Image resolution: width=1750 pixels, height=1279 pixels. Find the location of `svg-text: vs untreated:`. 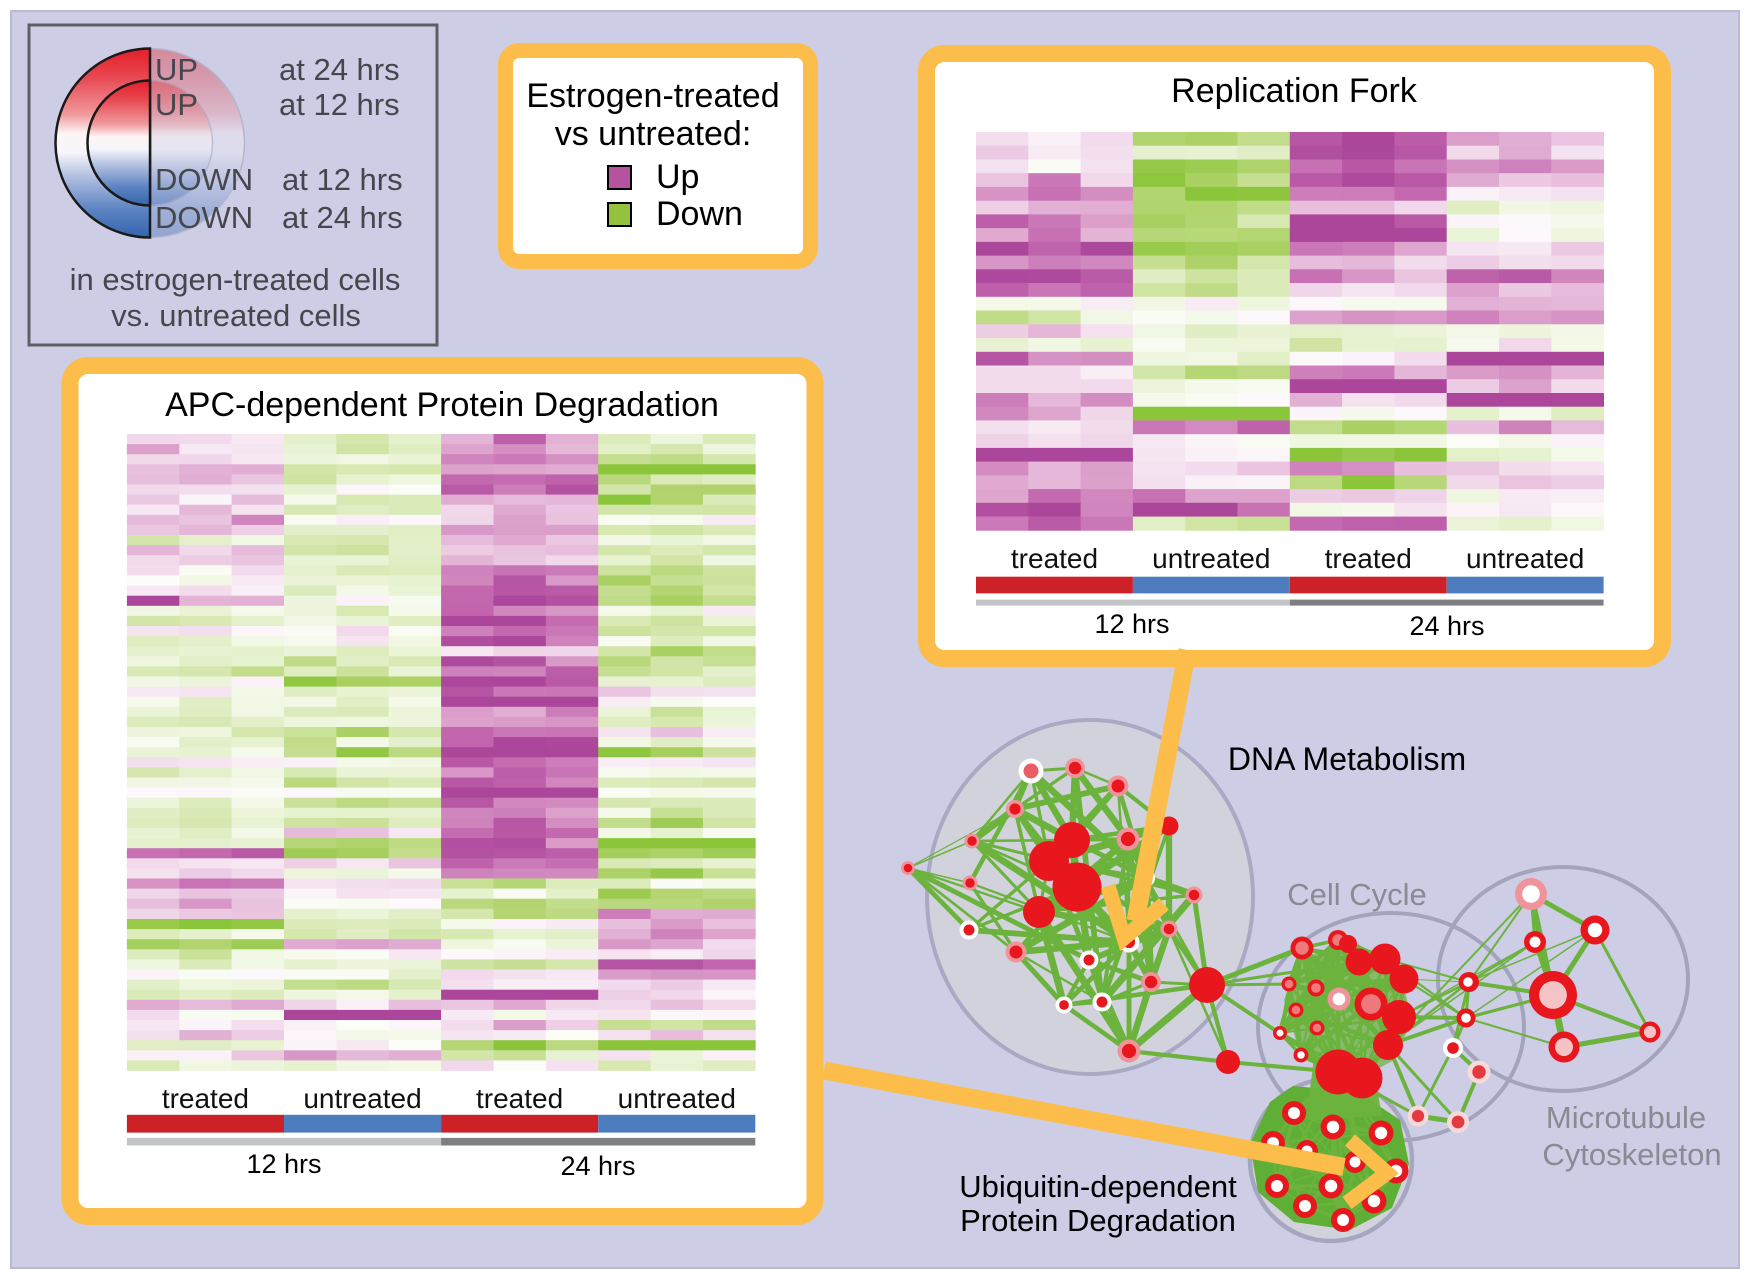

svg-text: vs untreated: is located at coordinates (653, 134).